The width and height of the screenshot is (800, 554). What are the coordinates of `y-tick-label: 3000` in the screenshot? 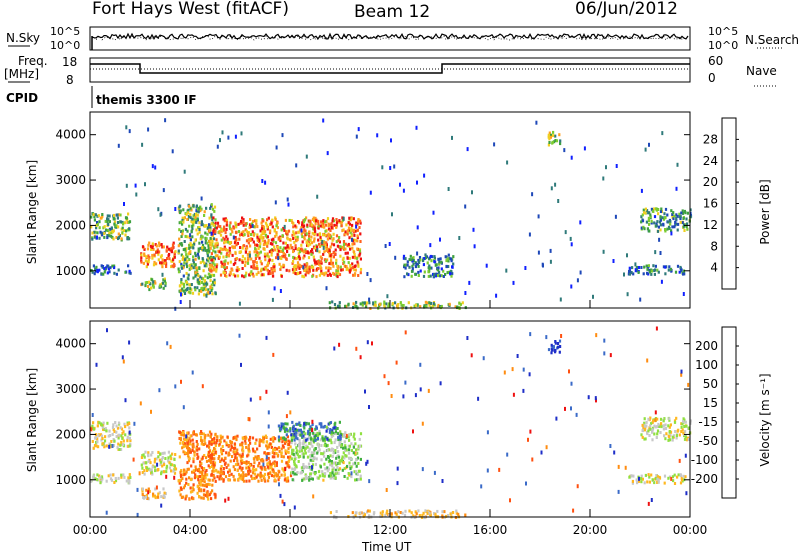 It's located at (70, 180).